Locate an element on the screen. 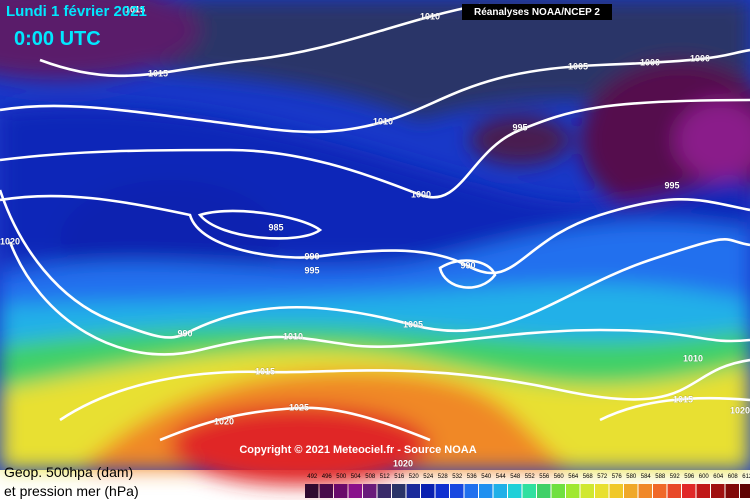 This screenshot has height=500, width=750. scale-label: 504 is located at coordinates (356, 477).